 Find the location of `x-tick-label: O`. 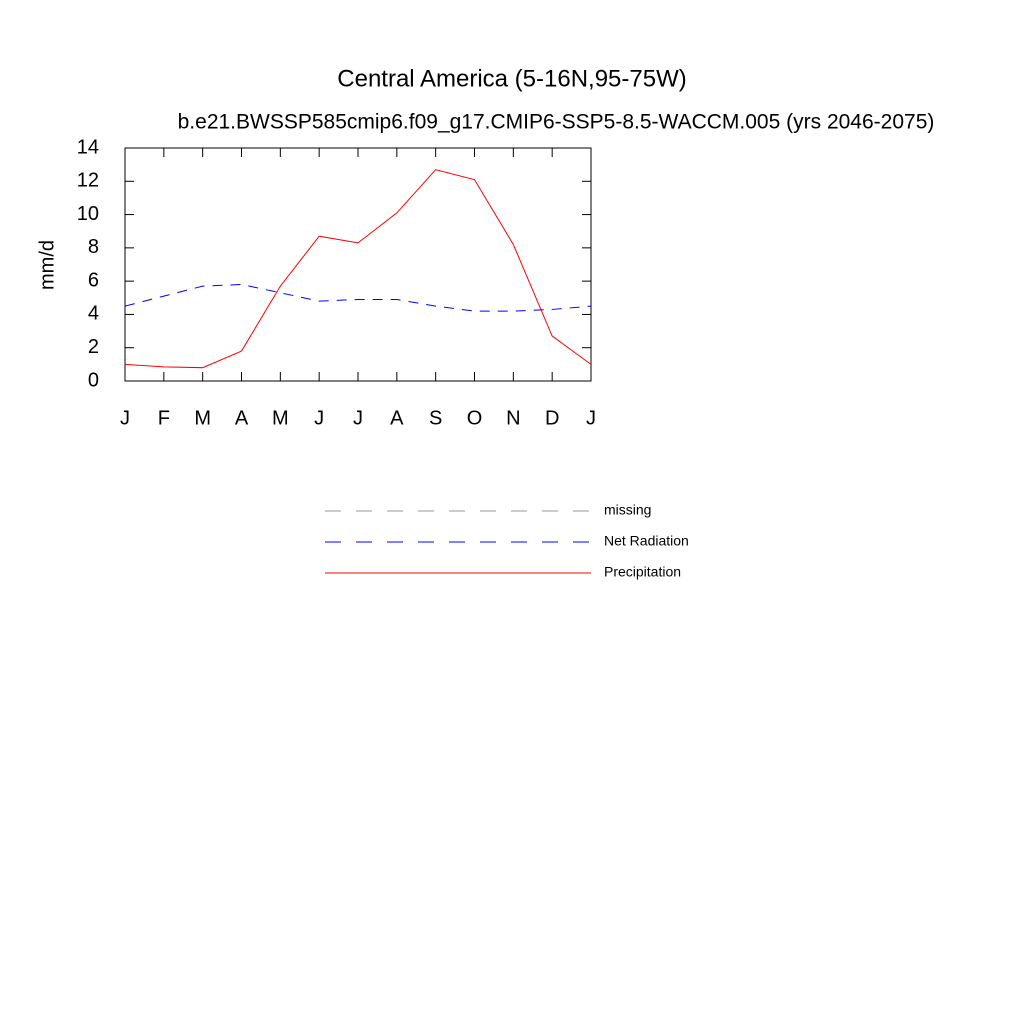

x-tick-label: O is located at coordinates (475, 418).